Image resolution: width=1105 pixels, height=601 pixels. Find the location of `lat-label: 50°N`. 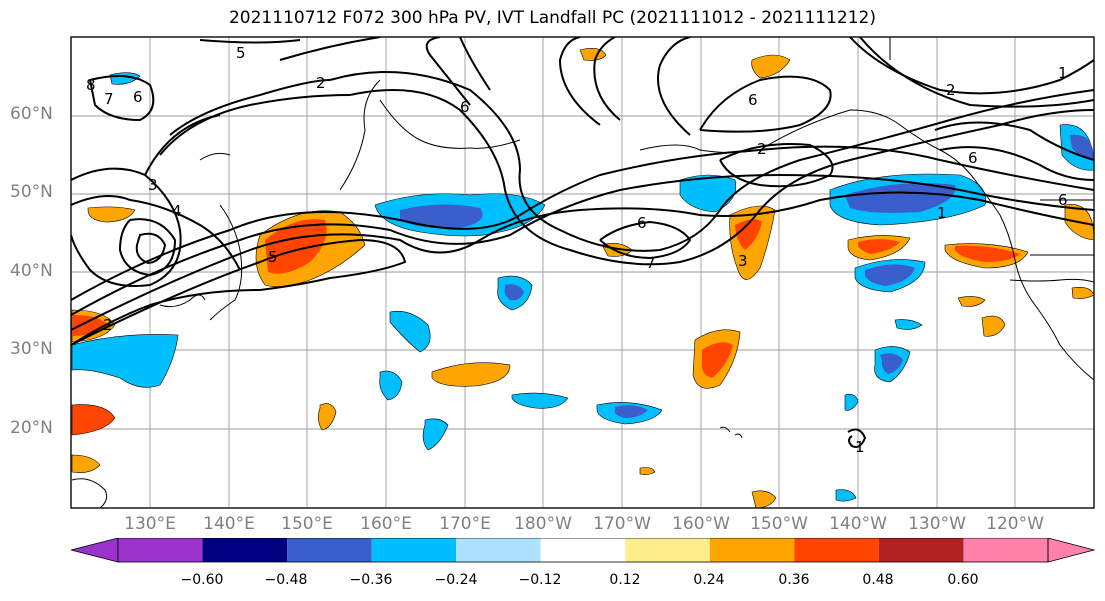

lat-label: 50°N is located at coordinates (31, 192).